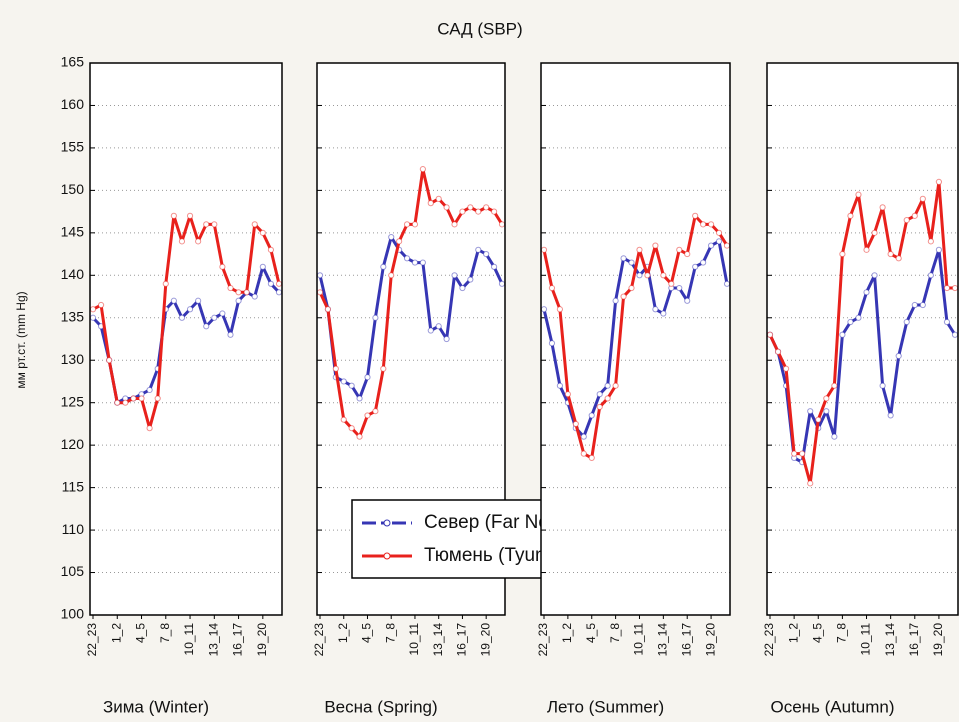 The width and height of the screenshot is (959, 722). I want to click on y-tick-label: 135, so click(73, 316).